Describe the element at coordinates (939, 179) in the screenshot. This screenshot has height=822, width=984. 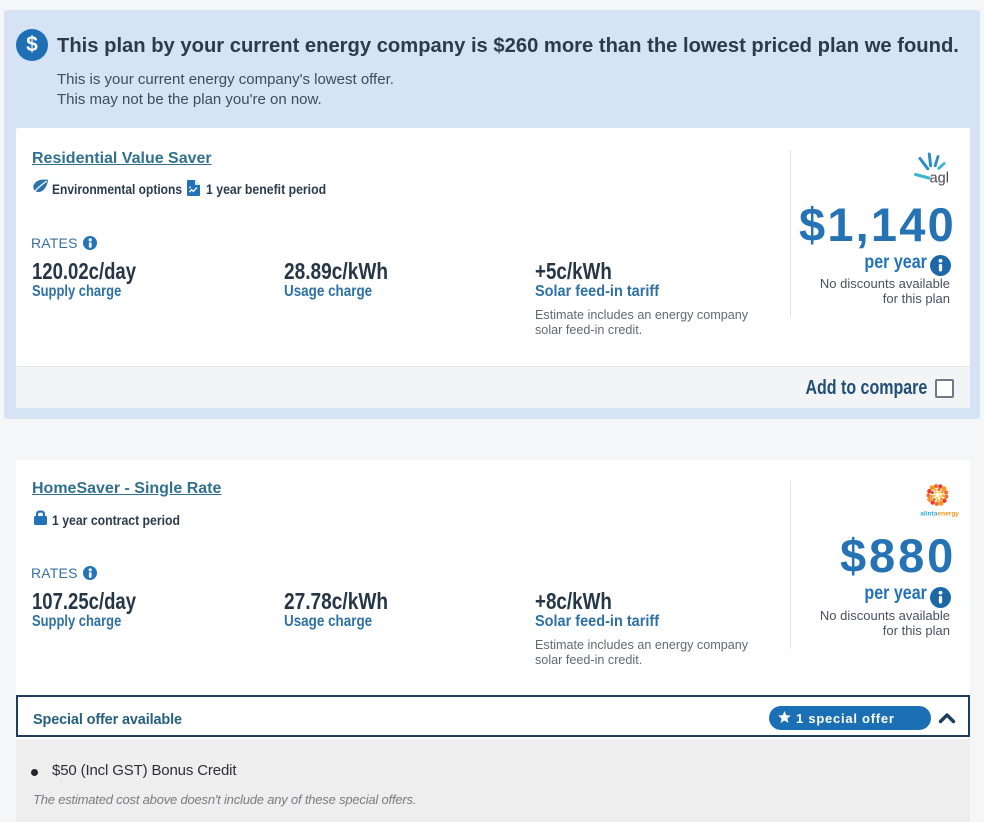
I see `svg-text: agl` at that location.